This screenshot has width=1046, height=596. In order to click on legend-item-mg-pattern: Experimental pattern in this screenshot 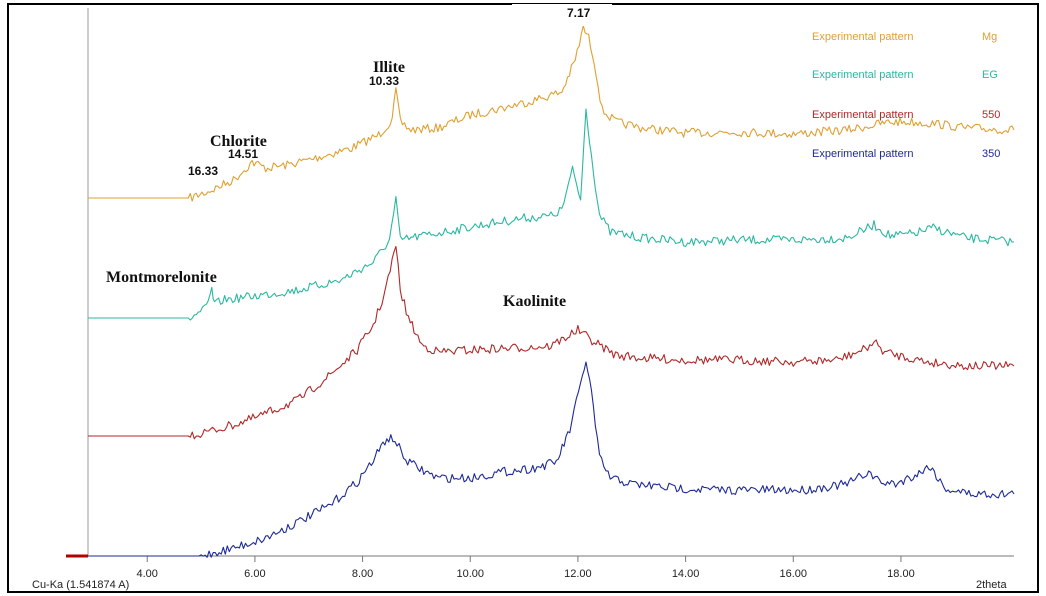, I will do `click(863, 37)`.